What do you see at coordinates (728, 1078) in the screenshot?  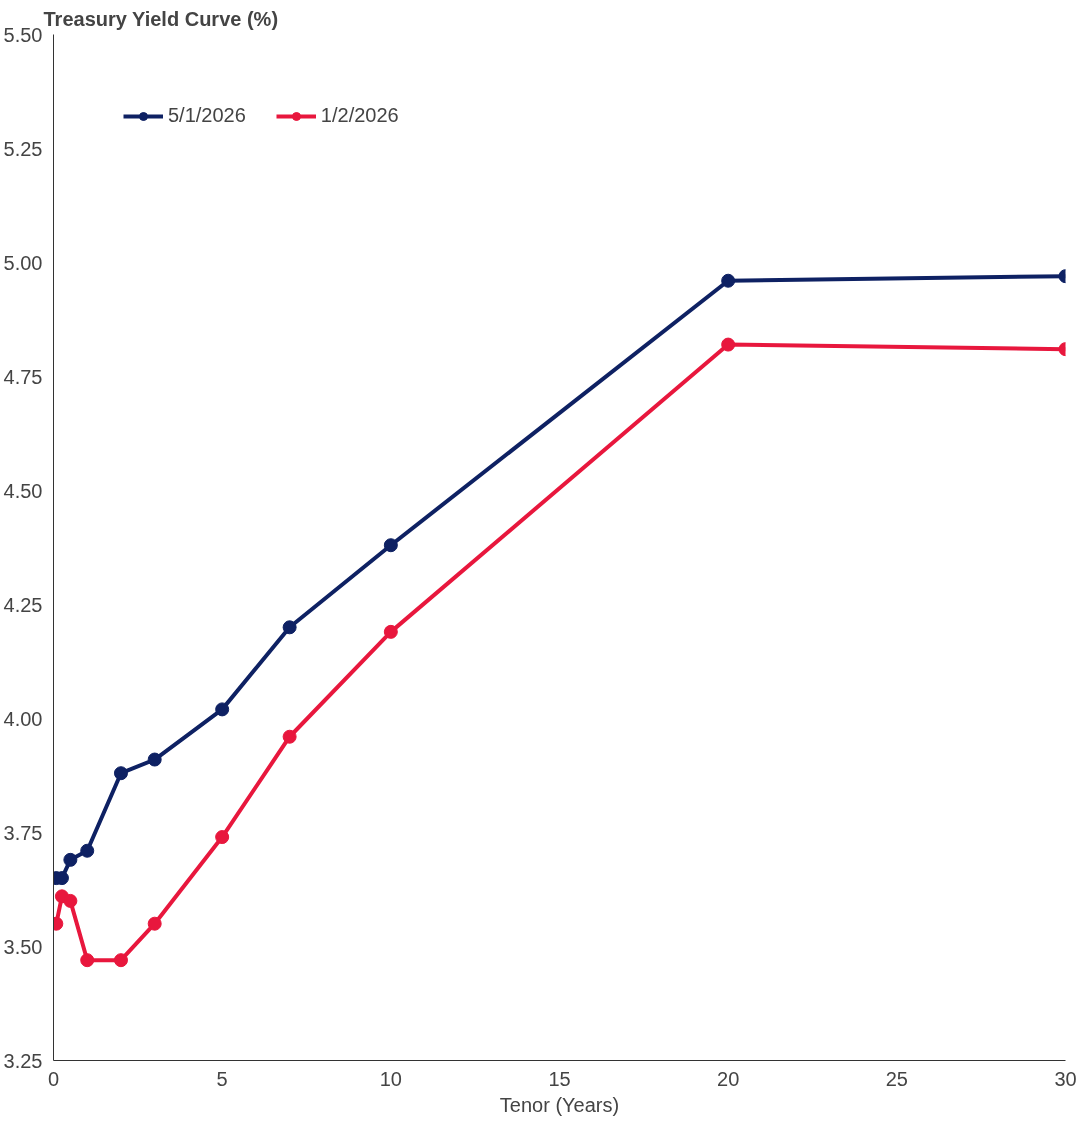 I see `x-tick-label: 20` at bounding box center [728, 1078].